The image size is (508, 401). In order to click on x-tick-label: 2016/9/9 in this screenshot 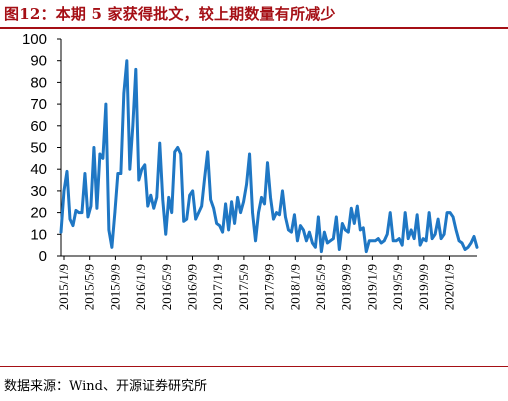, I will do `click(192, 287)`.